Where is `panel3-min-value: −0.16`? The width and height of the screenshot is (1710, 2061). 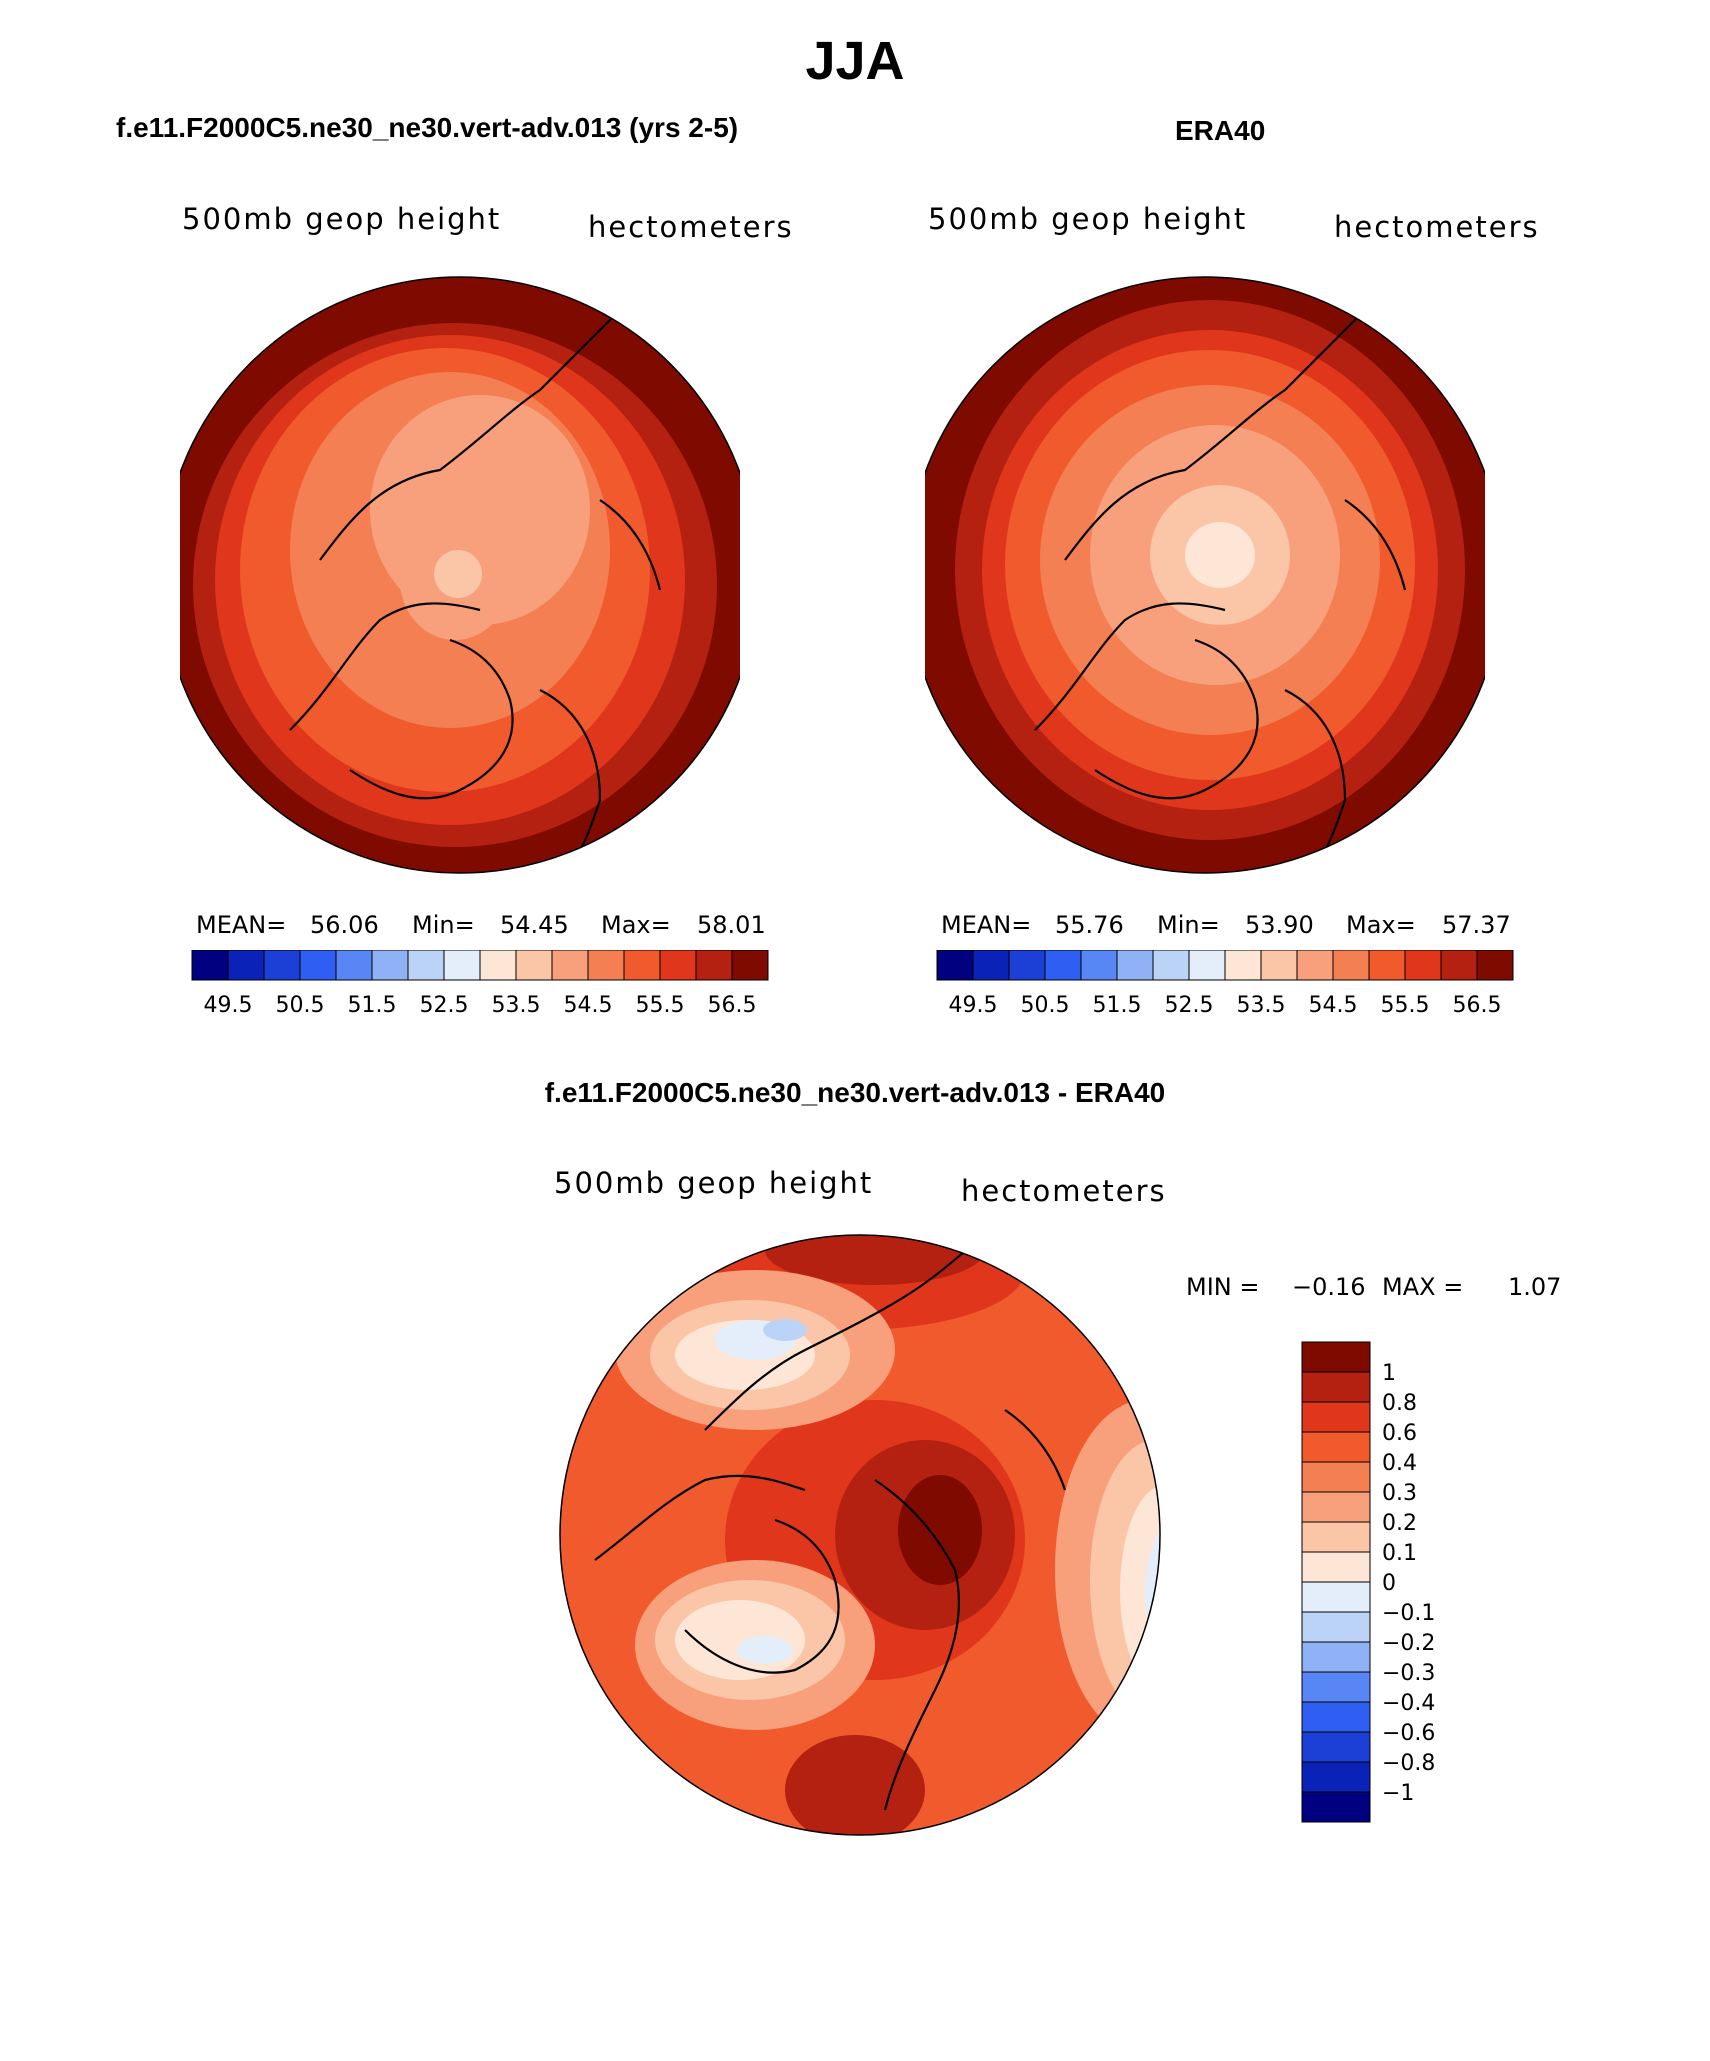 panel3-min-value: −0.16 is located at coordinates (1329, 1287).